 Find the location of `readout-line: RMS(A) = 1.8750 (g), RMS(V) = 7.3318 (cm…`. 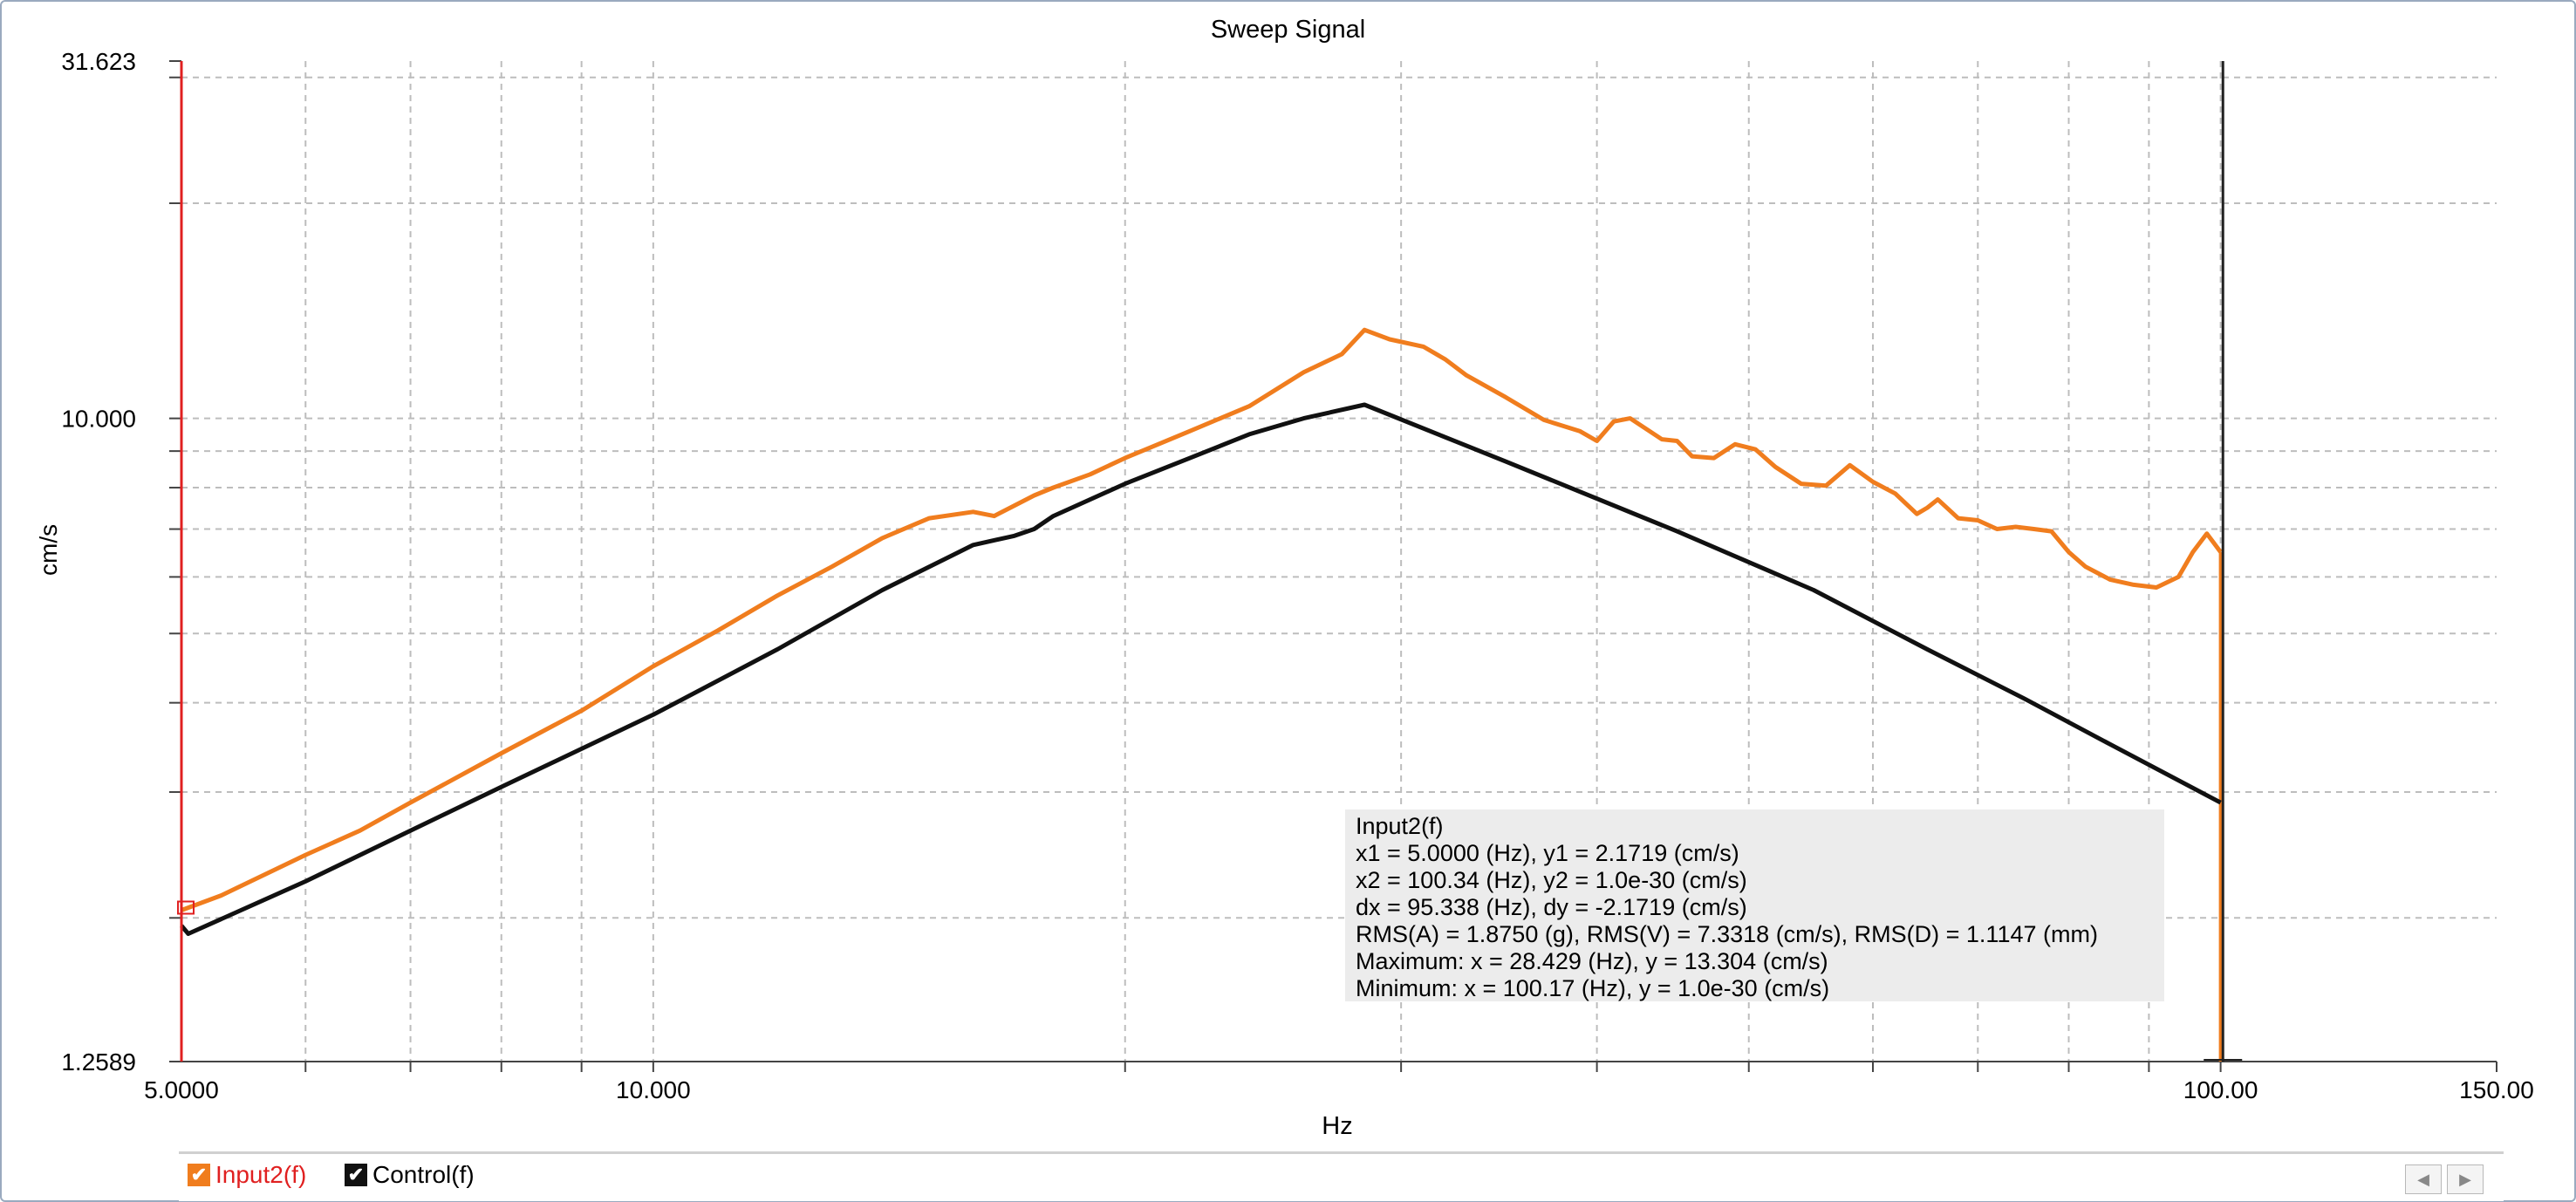

readout-line: RMS(A) = 1.8750 (g), RMS(V) = 7.3318 (cm… is located at coordinates (1727, 934).